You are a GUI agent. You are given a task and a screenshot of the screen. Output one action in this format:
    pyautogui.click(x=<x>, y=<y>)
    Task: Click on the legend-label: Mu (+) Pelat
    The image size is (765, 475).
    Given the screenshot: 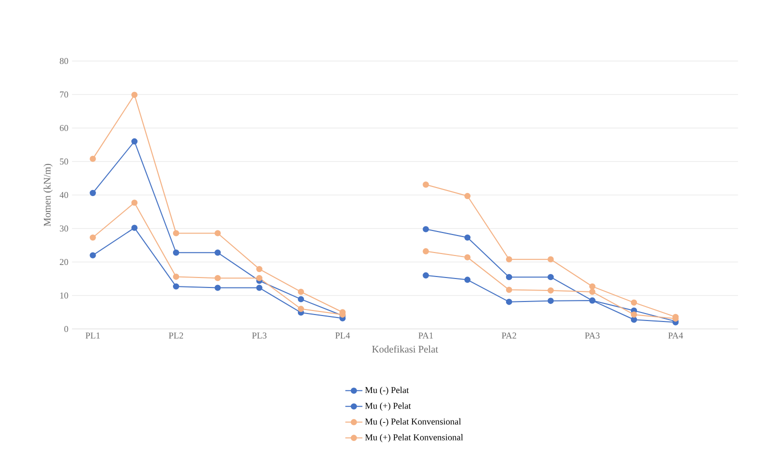 What is the action you would take?
    pyautogui.click(x=388, y=406)
    